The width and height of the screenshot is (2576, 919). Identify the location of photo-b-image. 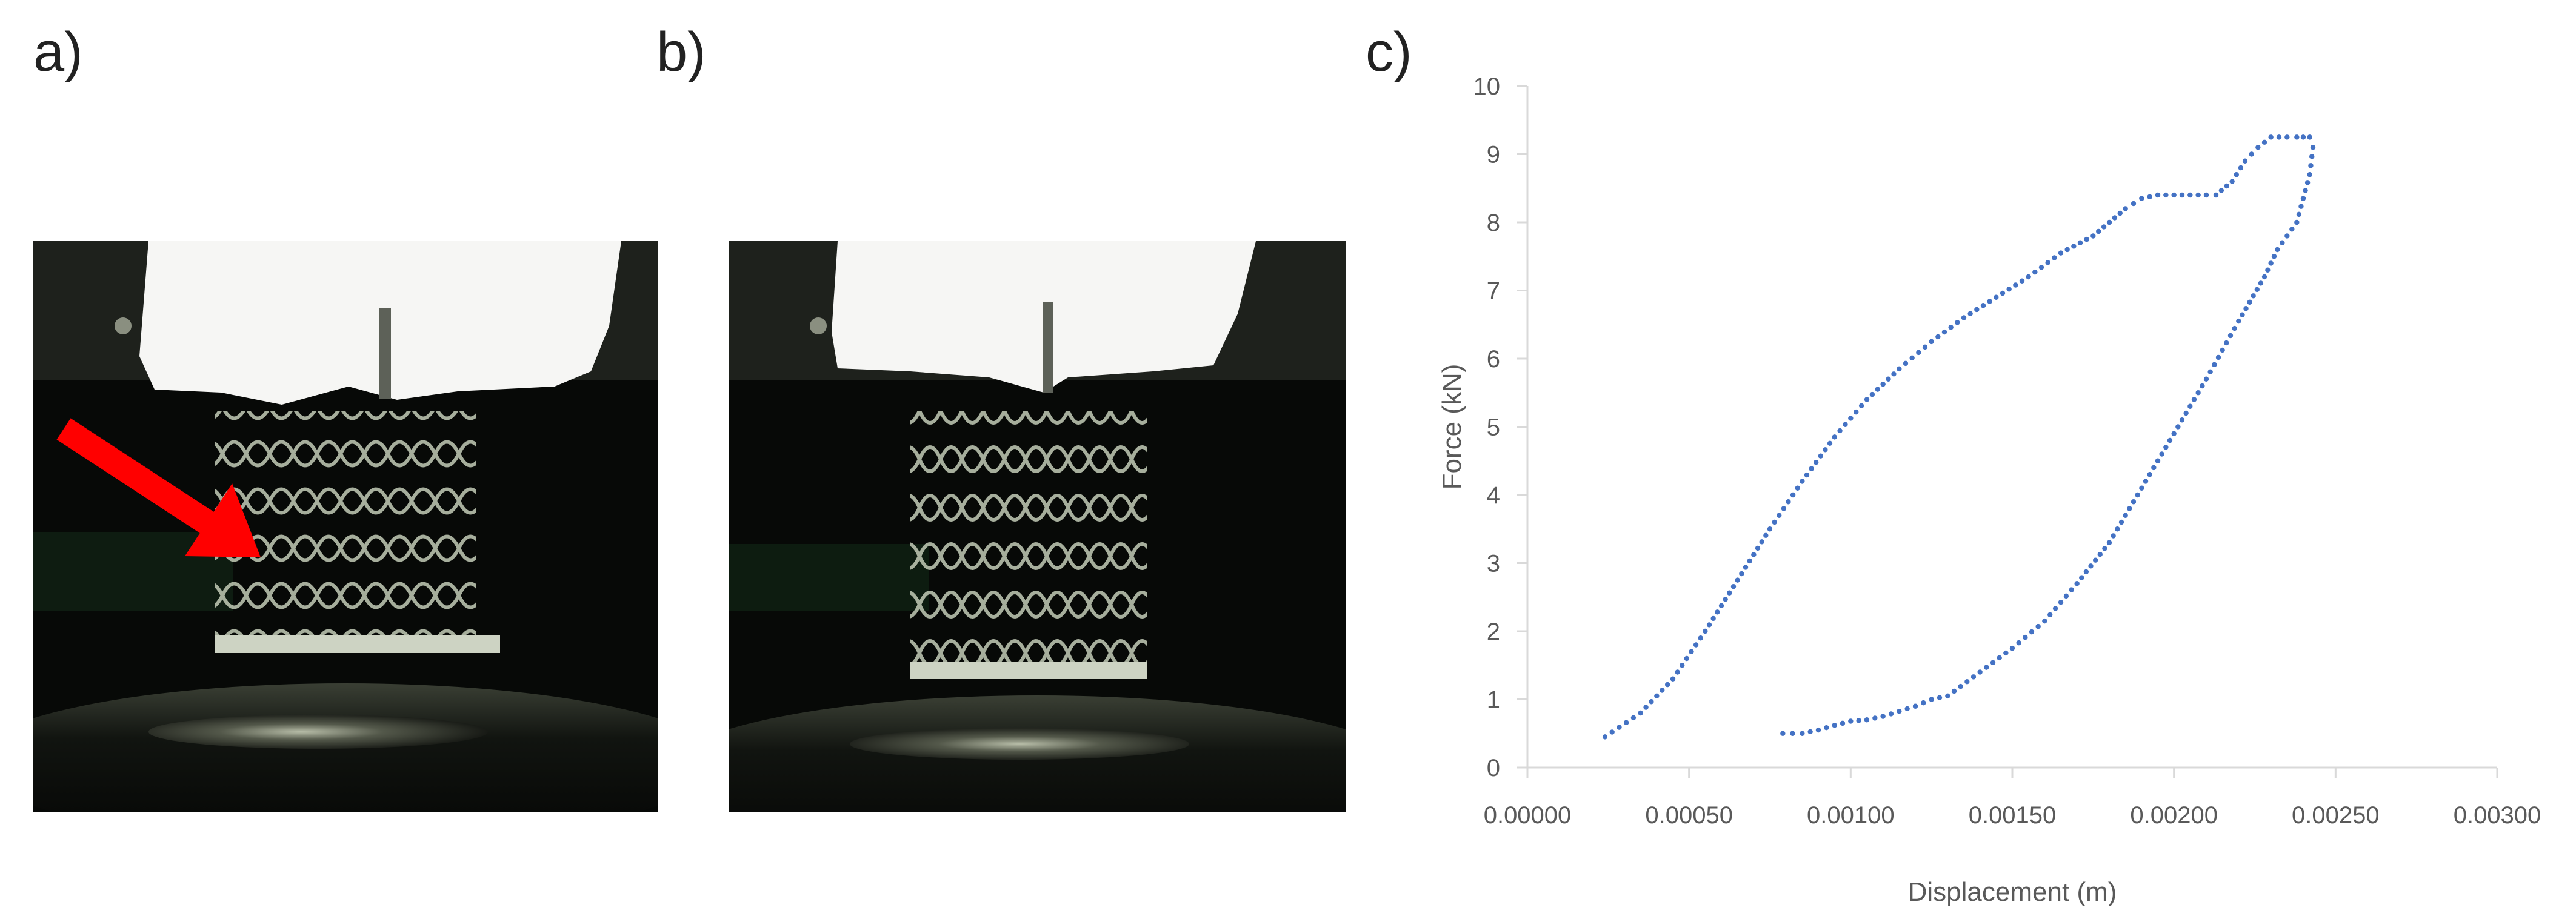
(1037, 526).